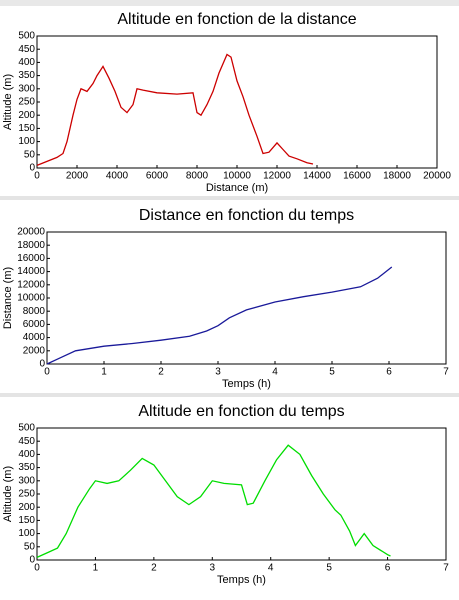 The height and width of the screenshot is (600, 459). I want to click on chart-title: Distance en fonction du temps, so click(246, 215).